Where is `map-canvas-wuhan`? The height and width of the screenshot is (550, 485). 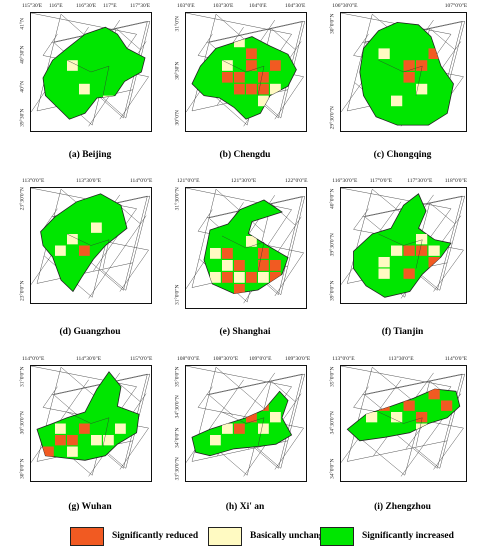 map-canvas-wuhan is located at coordinates (91, 421).